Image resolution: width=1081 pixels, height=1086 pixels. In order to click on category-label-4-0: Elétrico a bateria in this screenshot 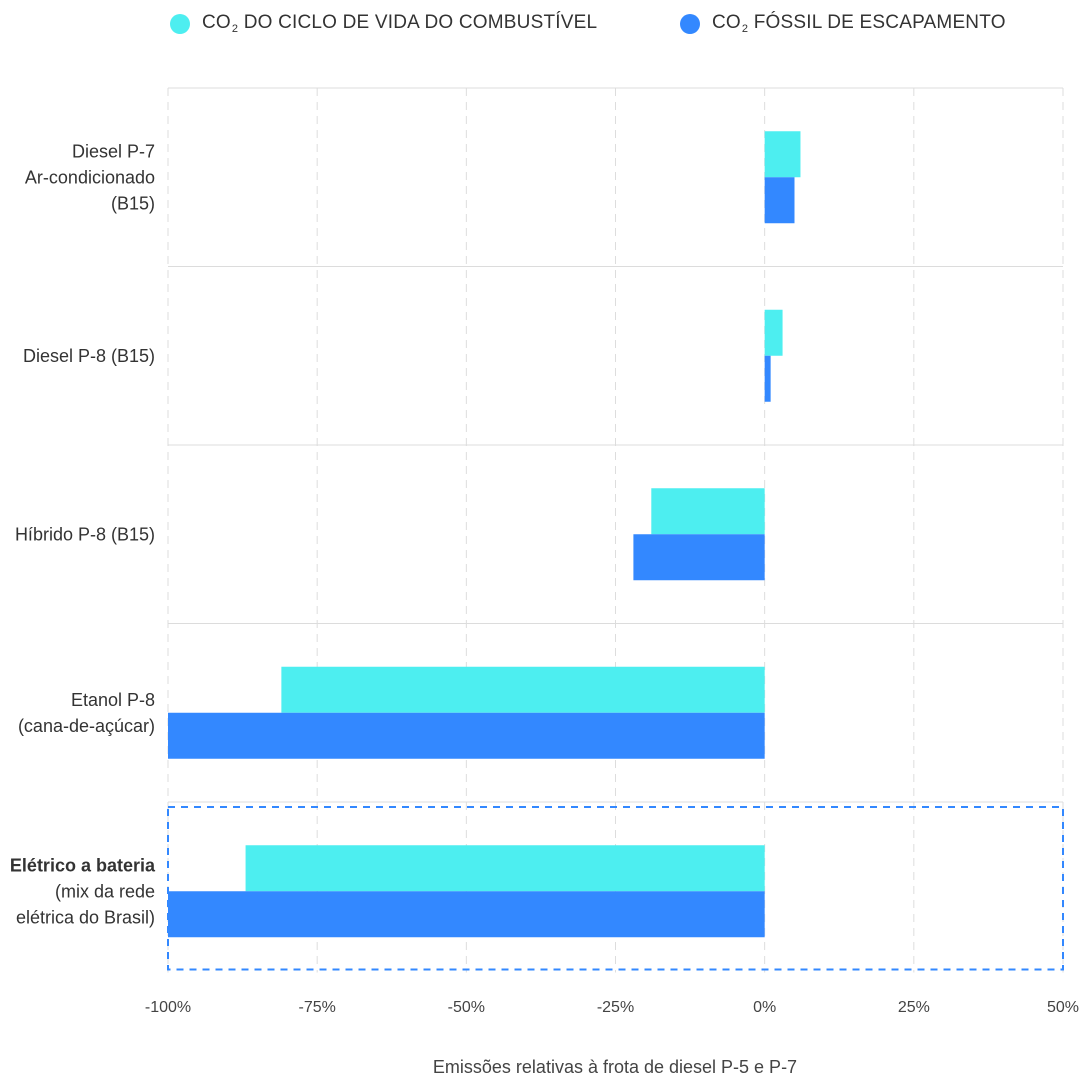, I will do `click(83, 865)`.